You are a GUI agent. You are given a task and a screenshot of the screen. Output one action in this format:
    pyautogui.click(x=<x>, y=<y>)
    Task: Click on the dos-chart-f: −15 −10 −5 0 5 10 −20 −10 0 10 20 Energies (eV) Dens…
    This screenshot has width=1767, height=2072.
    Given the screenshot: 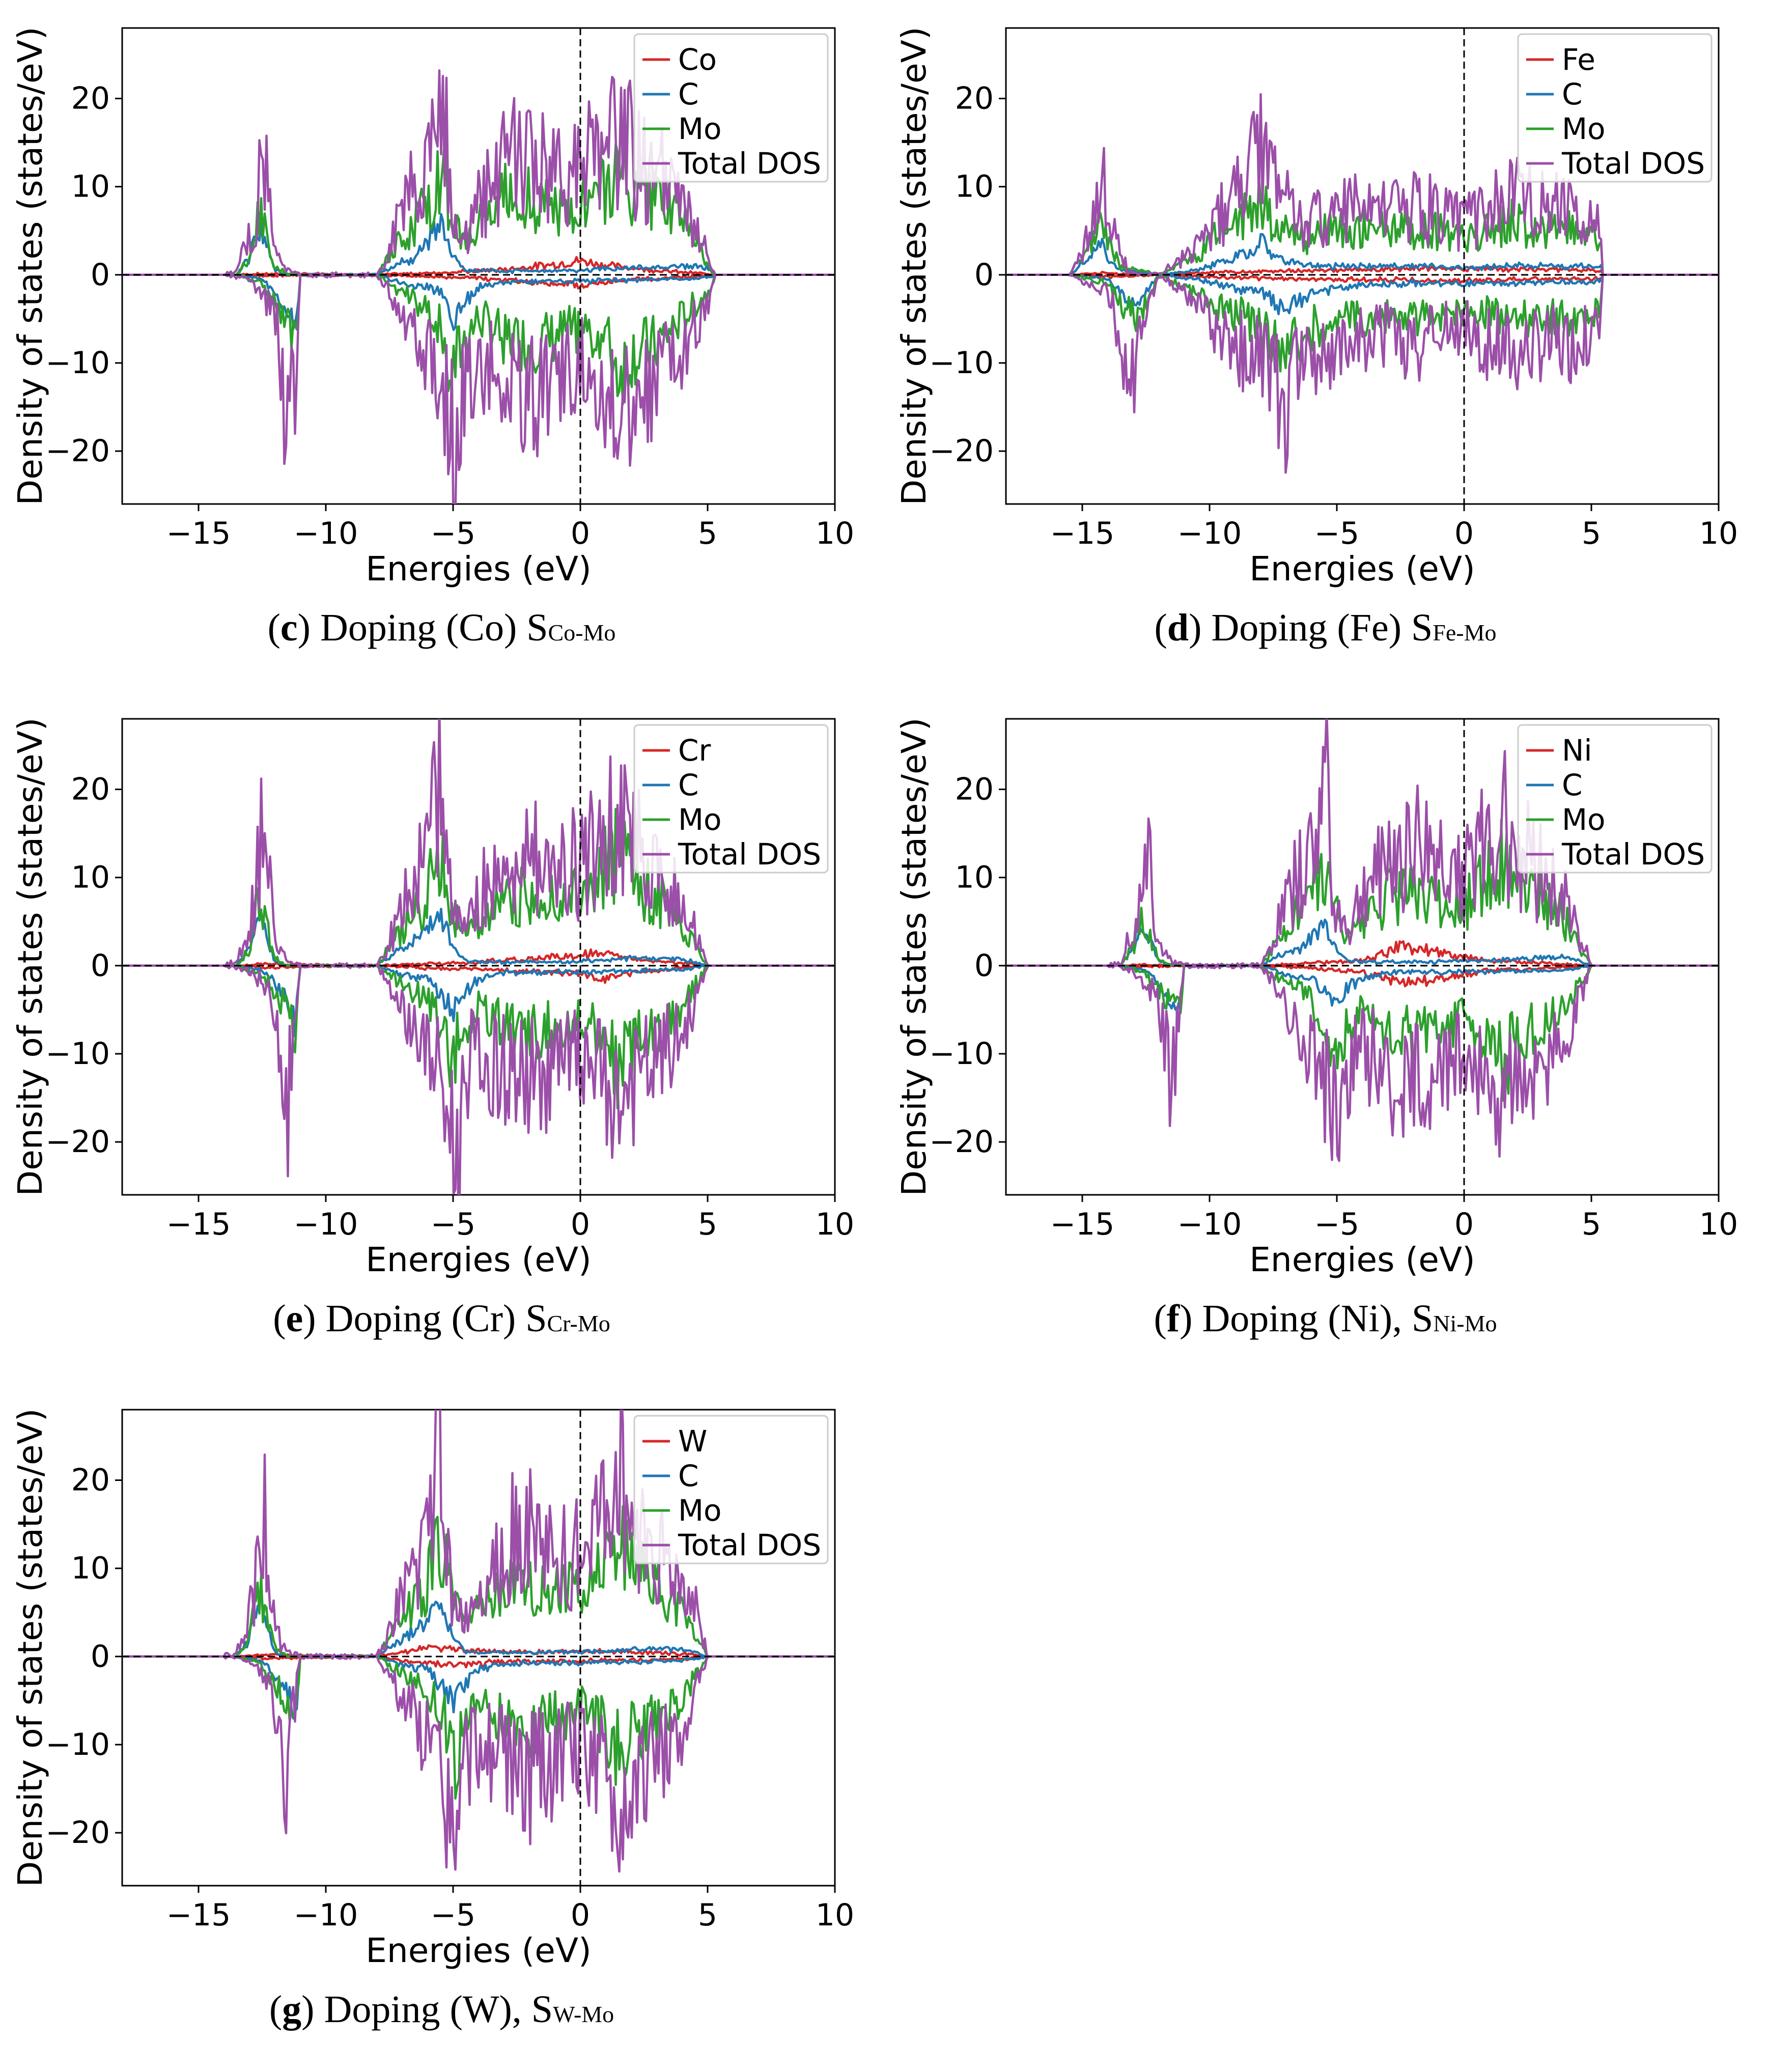 What is the action you would take?
    pyautogui.click(x=1316, y=998)
    